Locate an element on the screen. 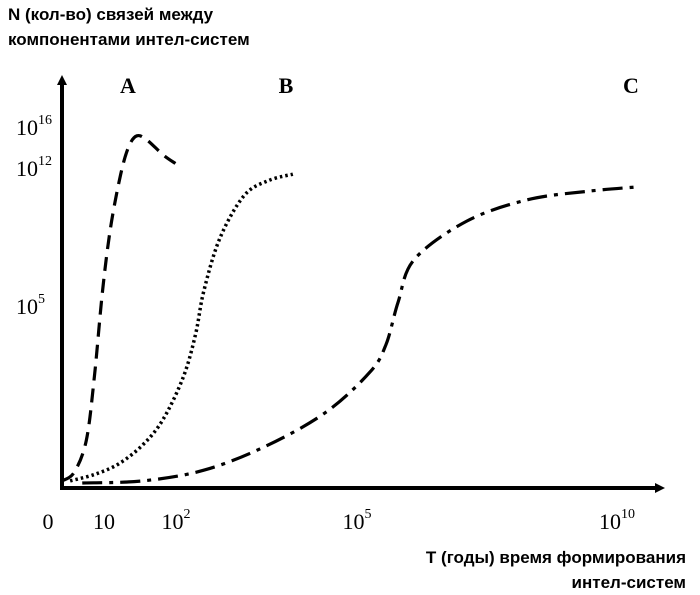  x-tick-label-2: 10² is located at coordinates (176, 520).